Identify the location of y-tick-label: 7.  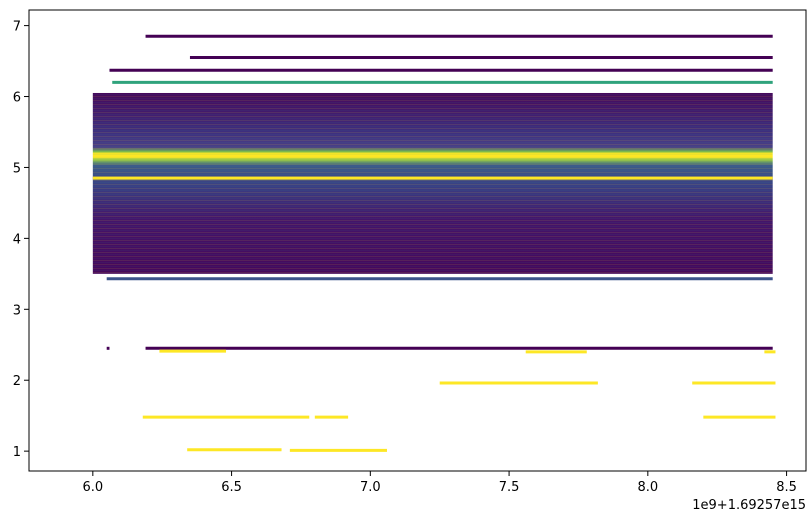
(17, 27).